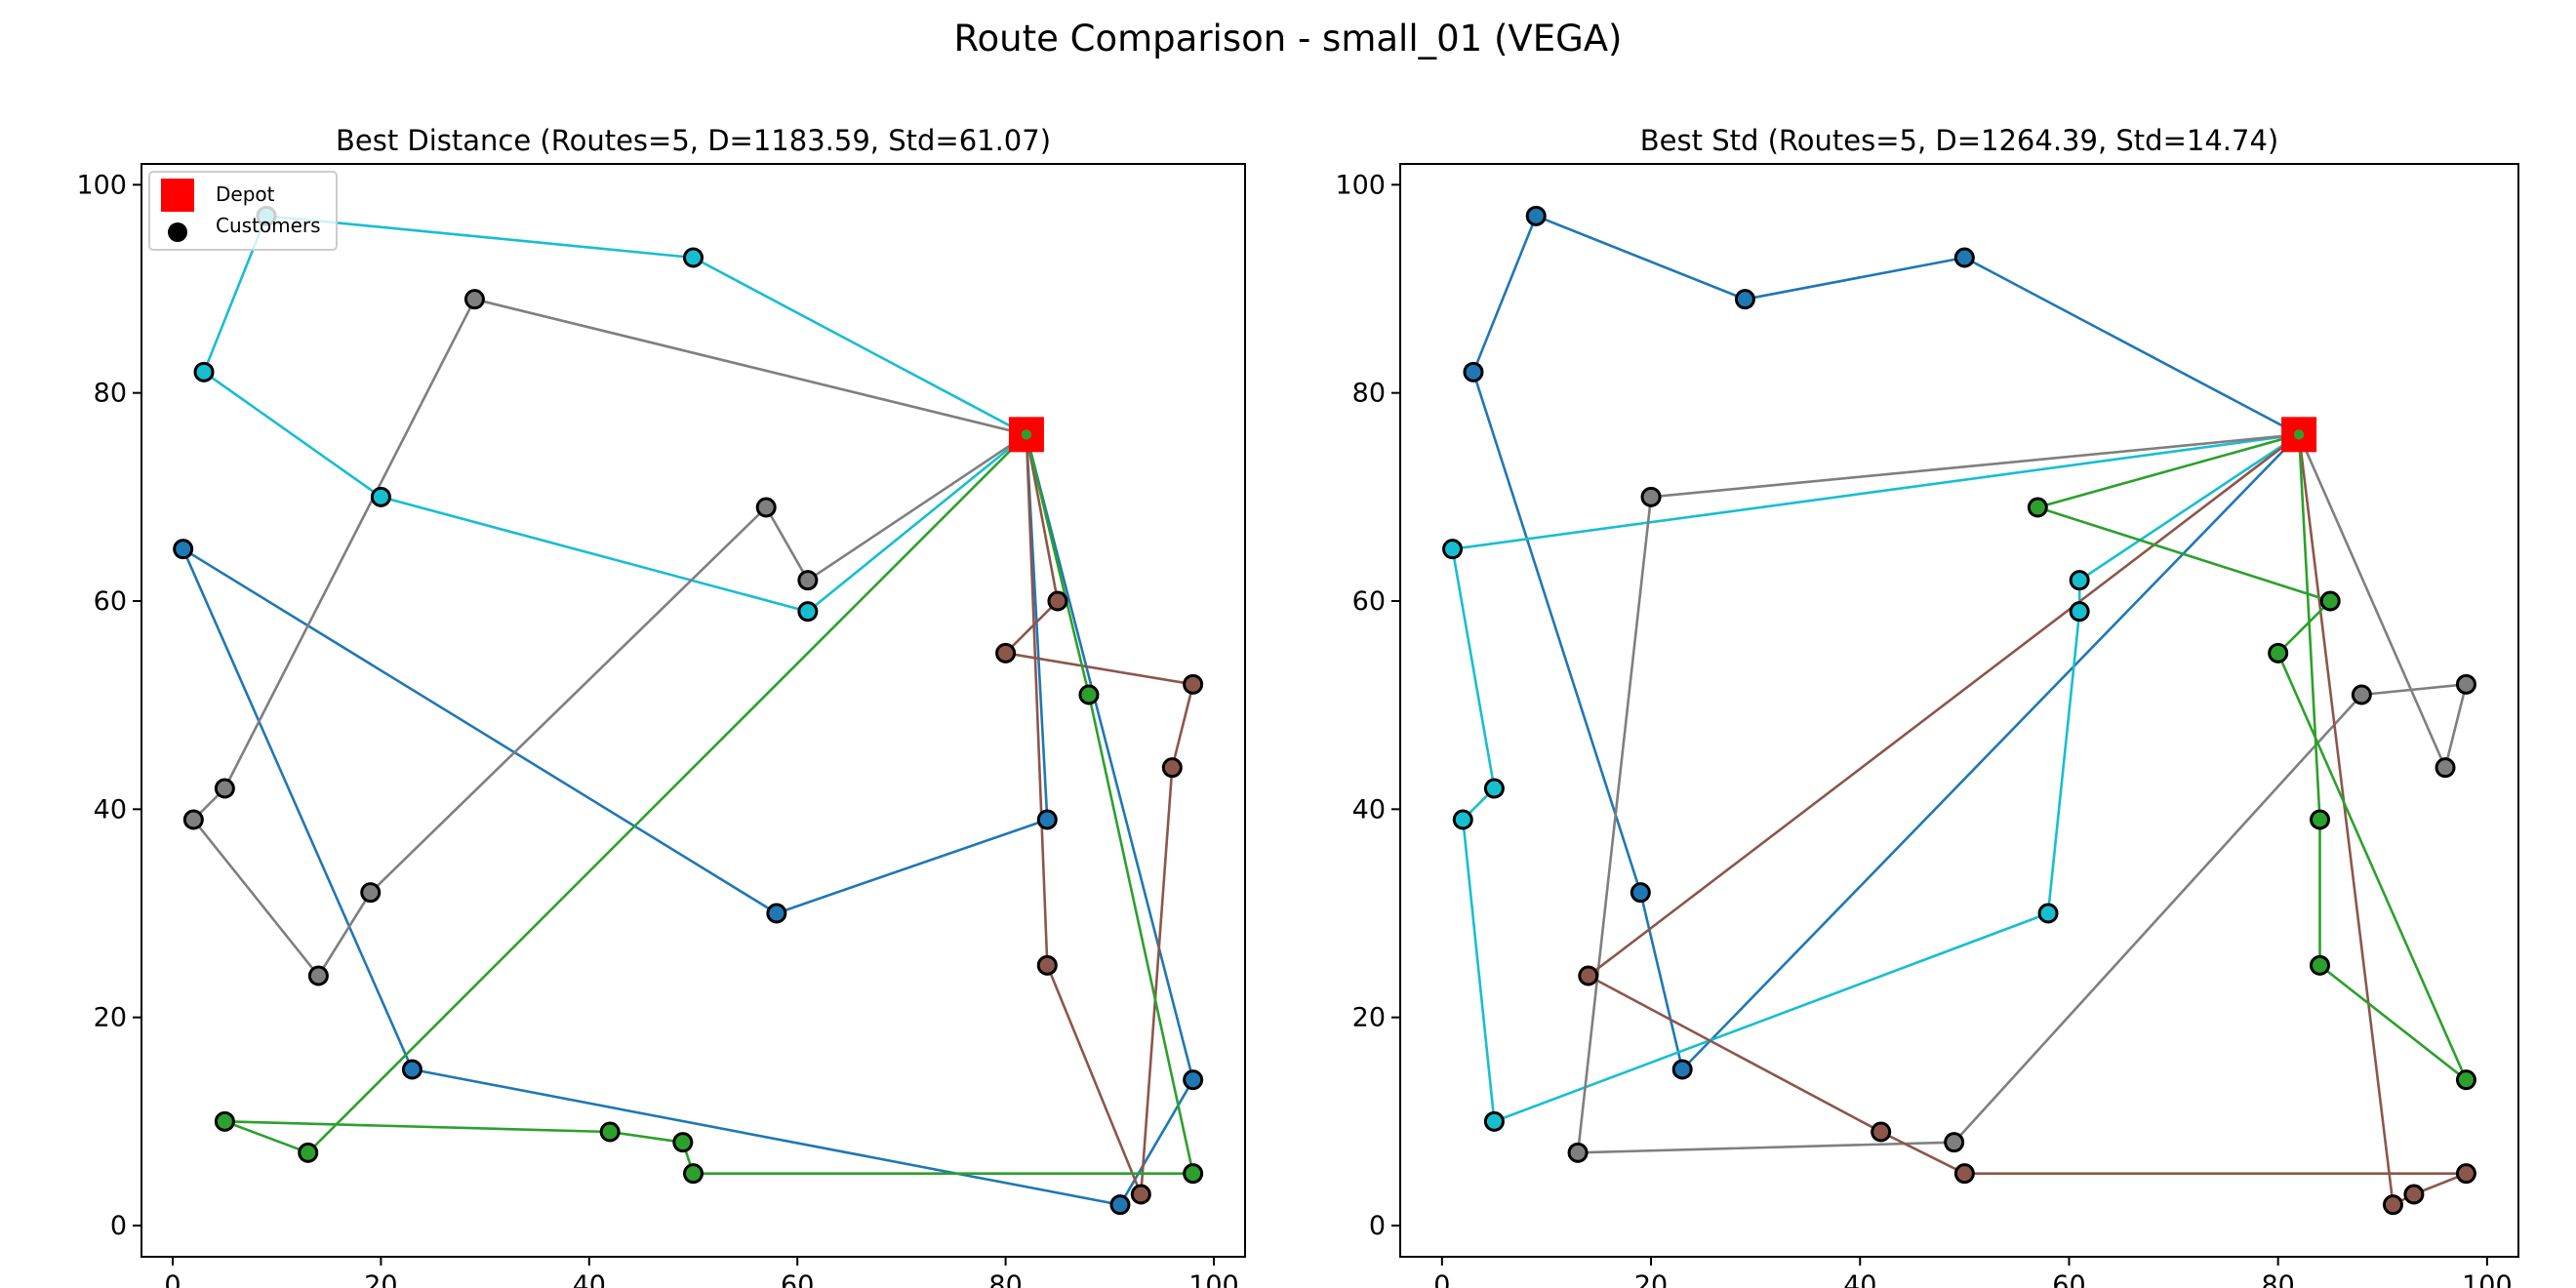  What do you see at coordinates (245, 194) in the screenshot?
I see `legend-label-depot: Depot` at bounding box center [245, 194].